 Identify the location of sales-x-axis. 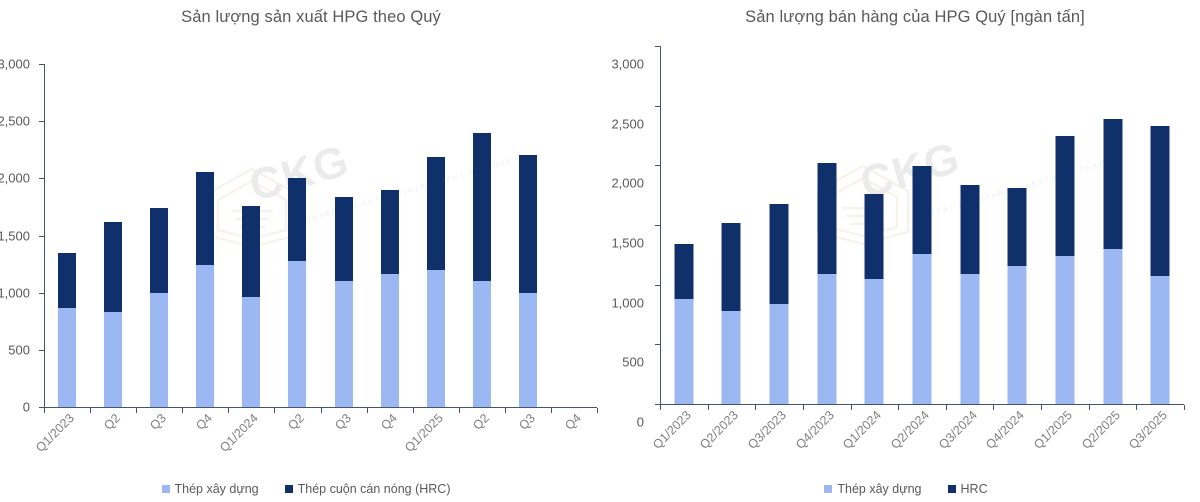
(922, 404).